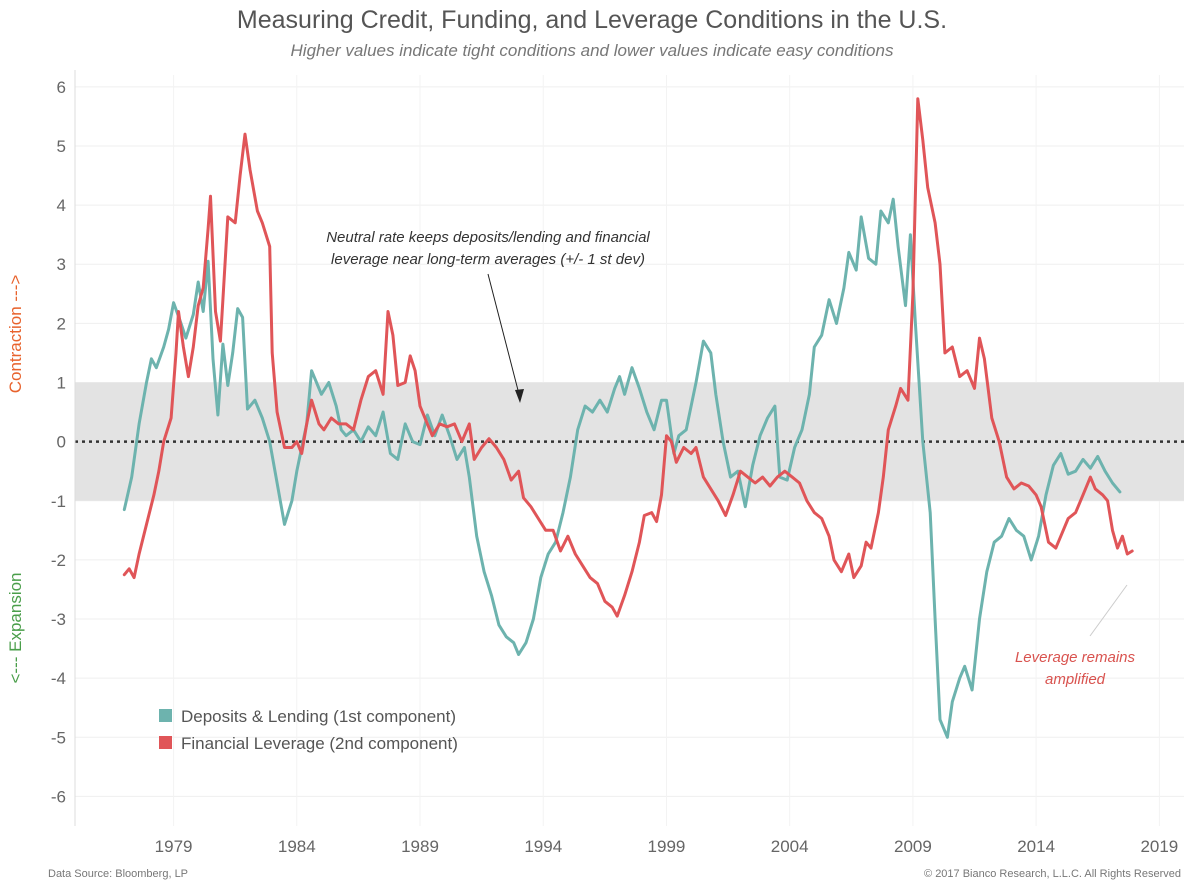 This screenshot has height=884, width=1184. What do you see at coordinates (61, 146) in the screenshot?
I see `y-tick-label: 5` at bounding box center [61, 146].